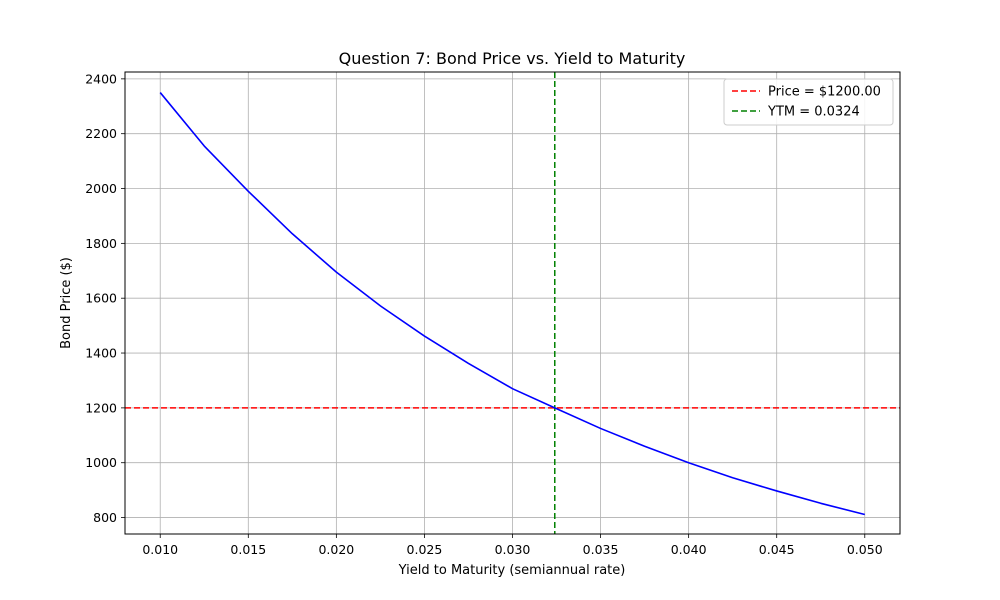 Image resolution: width=1000 pixels, height=600 pixels. Describe the element at coordinates (336, 549) in the screenshot. I see `x-tick-label: 0.020` at that location.